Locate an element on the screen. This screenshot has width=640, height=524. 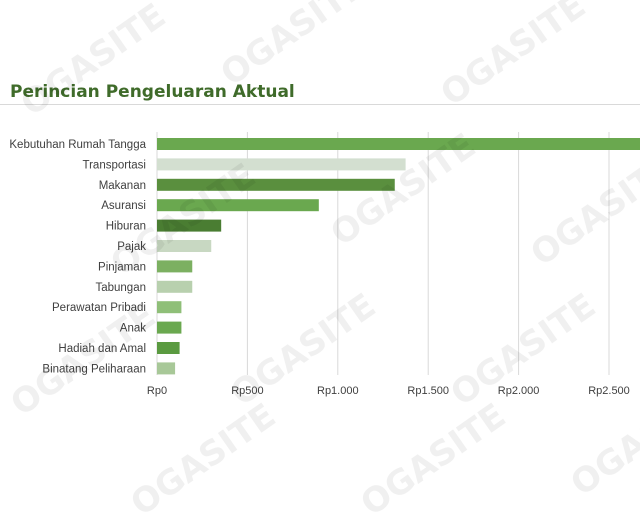
category-label: Tabungan is located at coordinates (120, 288).